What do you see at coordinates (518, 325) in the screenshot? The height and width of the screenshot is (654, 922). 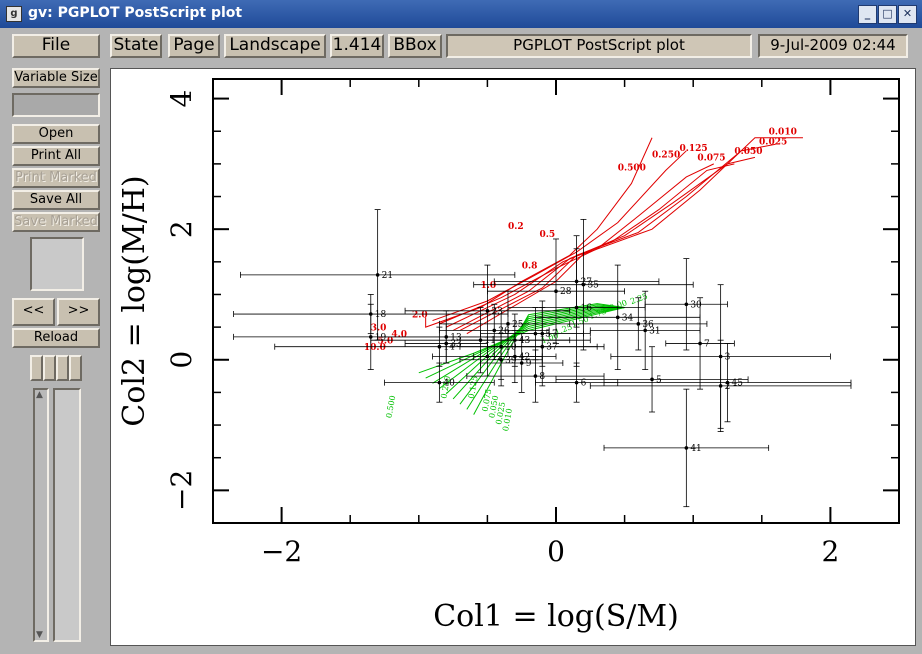 I see `point-label: 25` at bounding box center [518, 325].